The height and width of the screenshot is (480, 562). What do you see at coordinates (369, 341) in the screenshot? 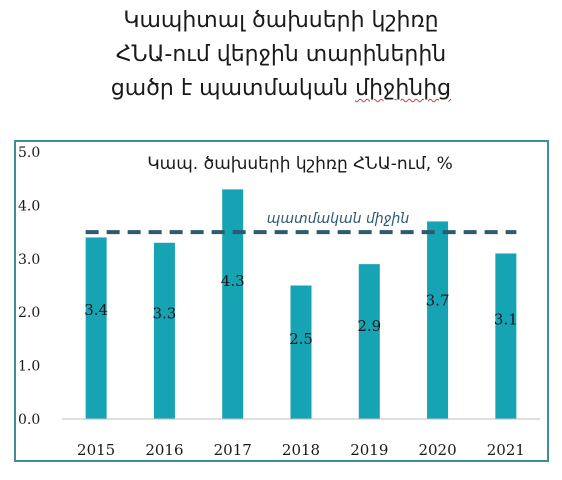
I see `bar-2019` at bounding box center [369, 341].